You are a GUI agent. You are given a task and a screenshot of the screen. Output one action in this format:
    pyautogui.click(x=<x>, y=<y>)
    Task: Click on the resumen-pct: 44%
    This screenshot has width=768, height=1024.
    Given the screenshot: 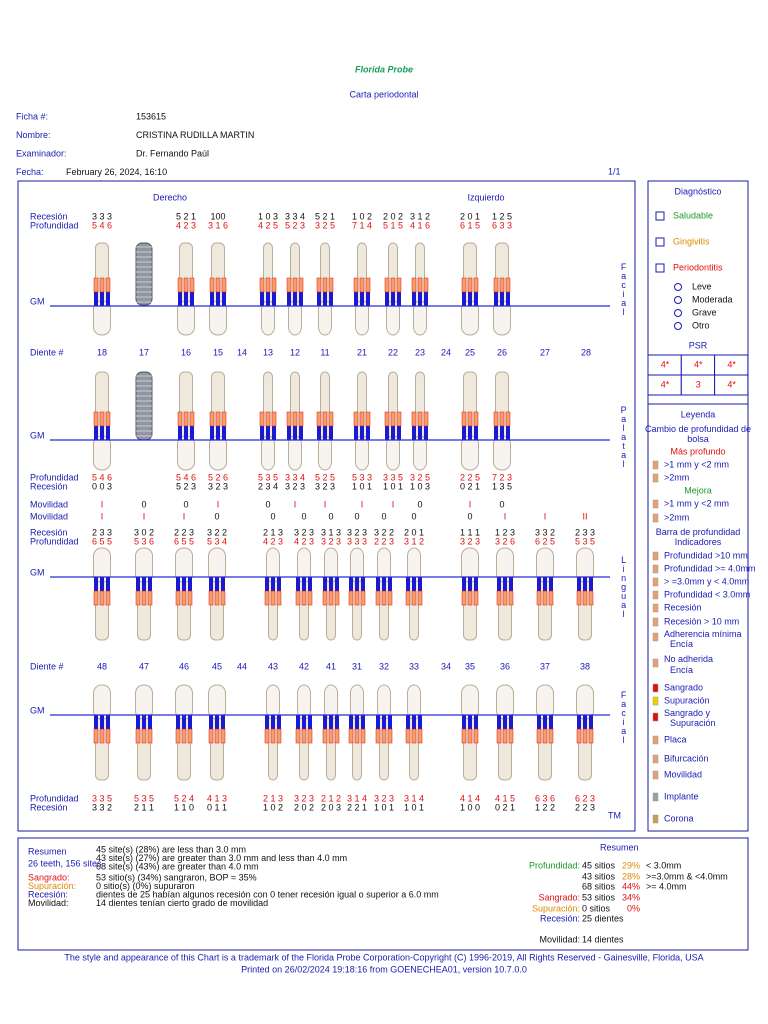 What is the action you would take?
    pyautogui.click(x=631, y=886)
    